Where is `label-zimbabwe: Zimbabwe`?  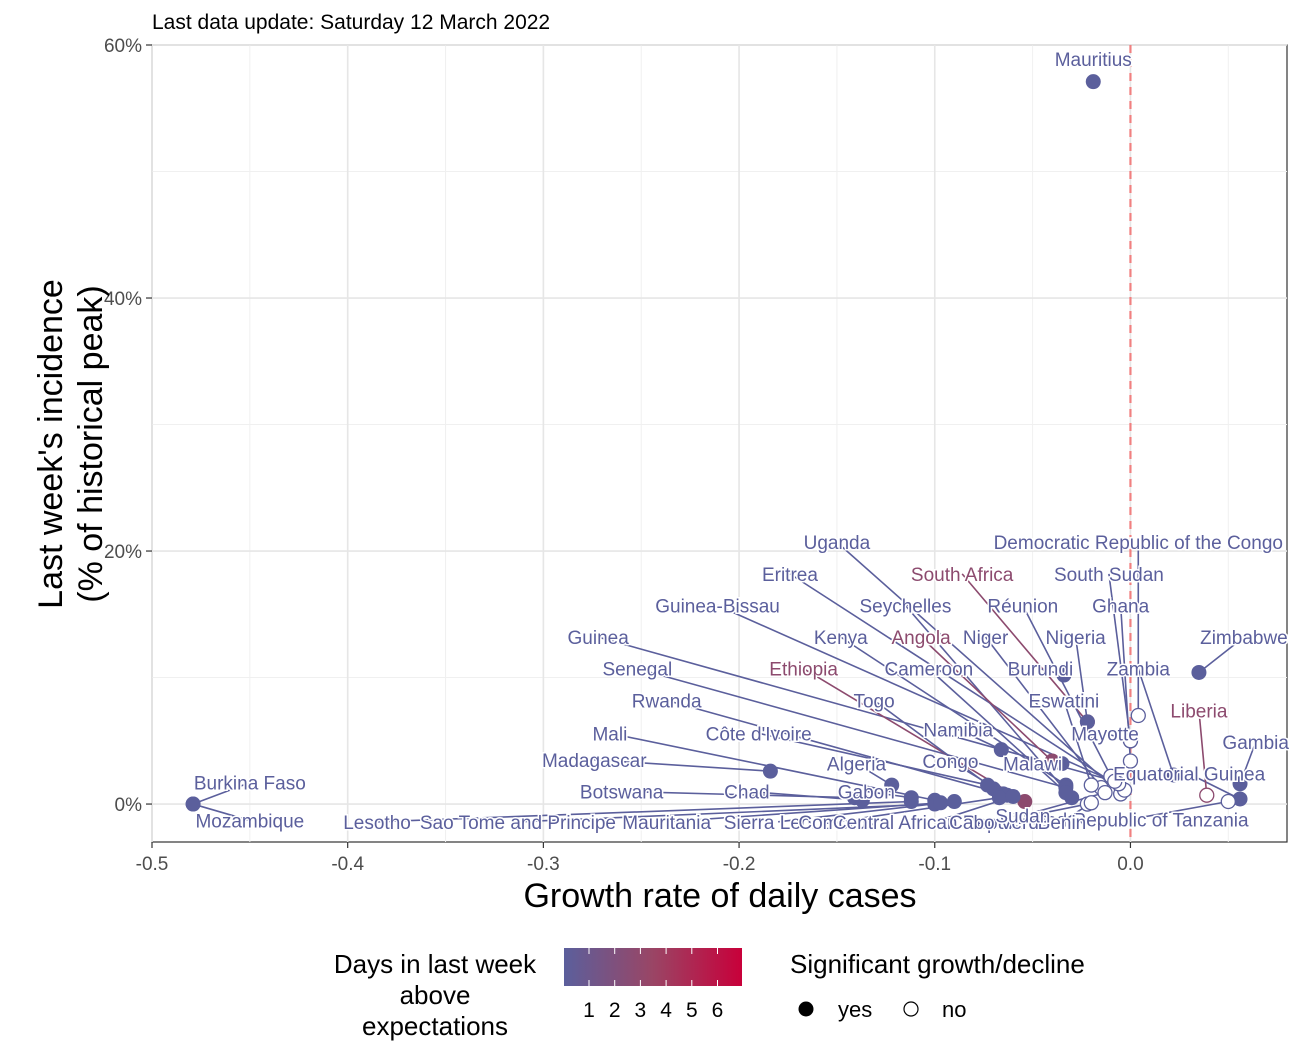 label-zimbabwe: Zimbabwe is located at coordinates (1244, 638).